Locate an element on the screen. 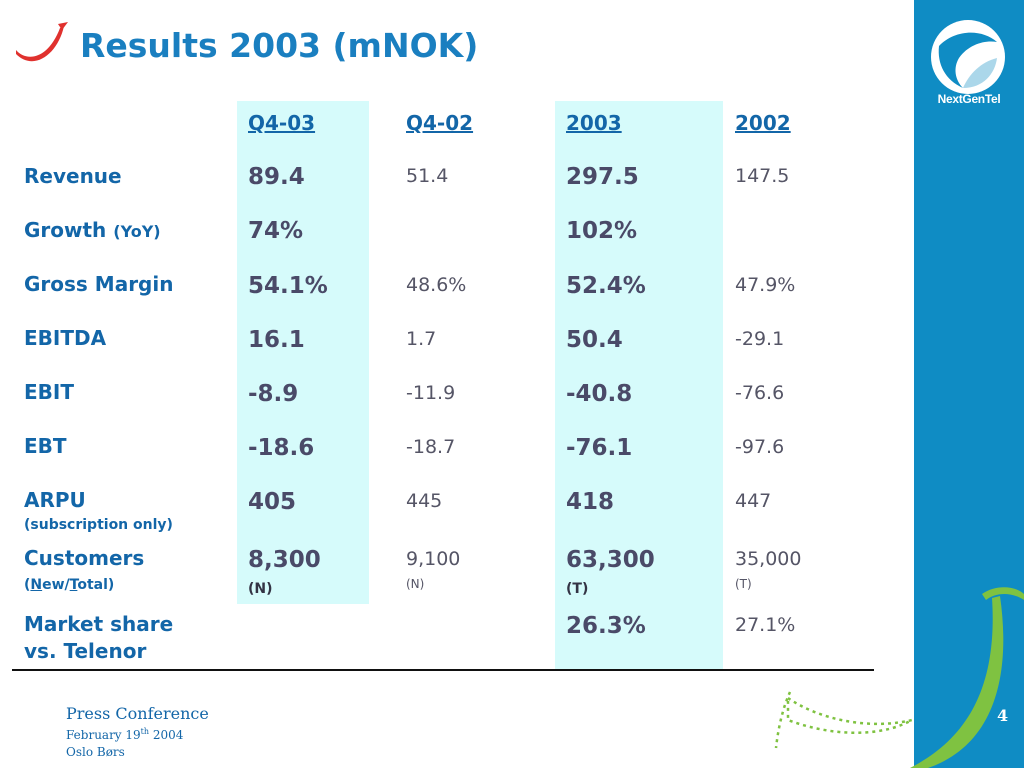  value-gross-margin-q403: 54.1% is located at coordinates (288, 286).